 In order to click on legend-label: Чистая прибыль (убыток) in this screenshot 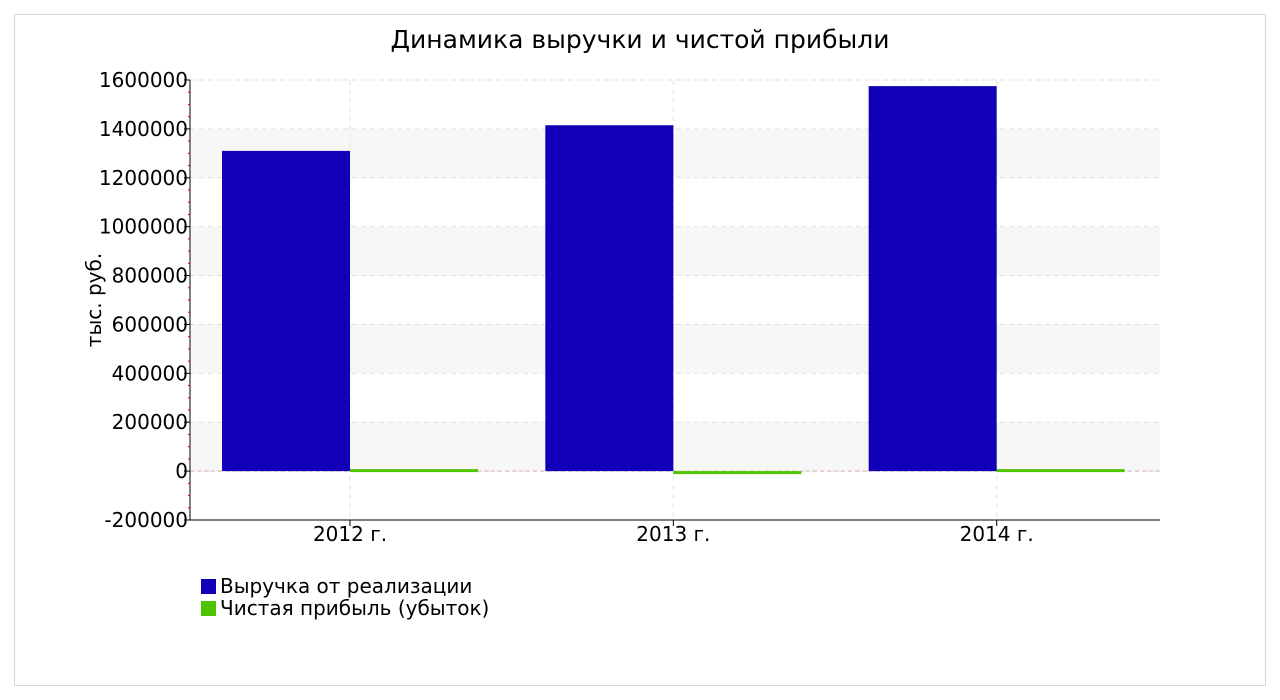, I will do `click(354, 608)`.